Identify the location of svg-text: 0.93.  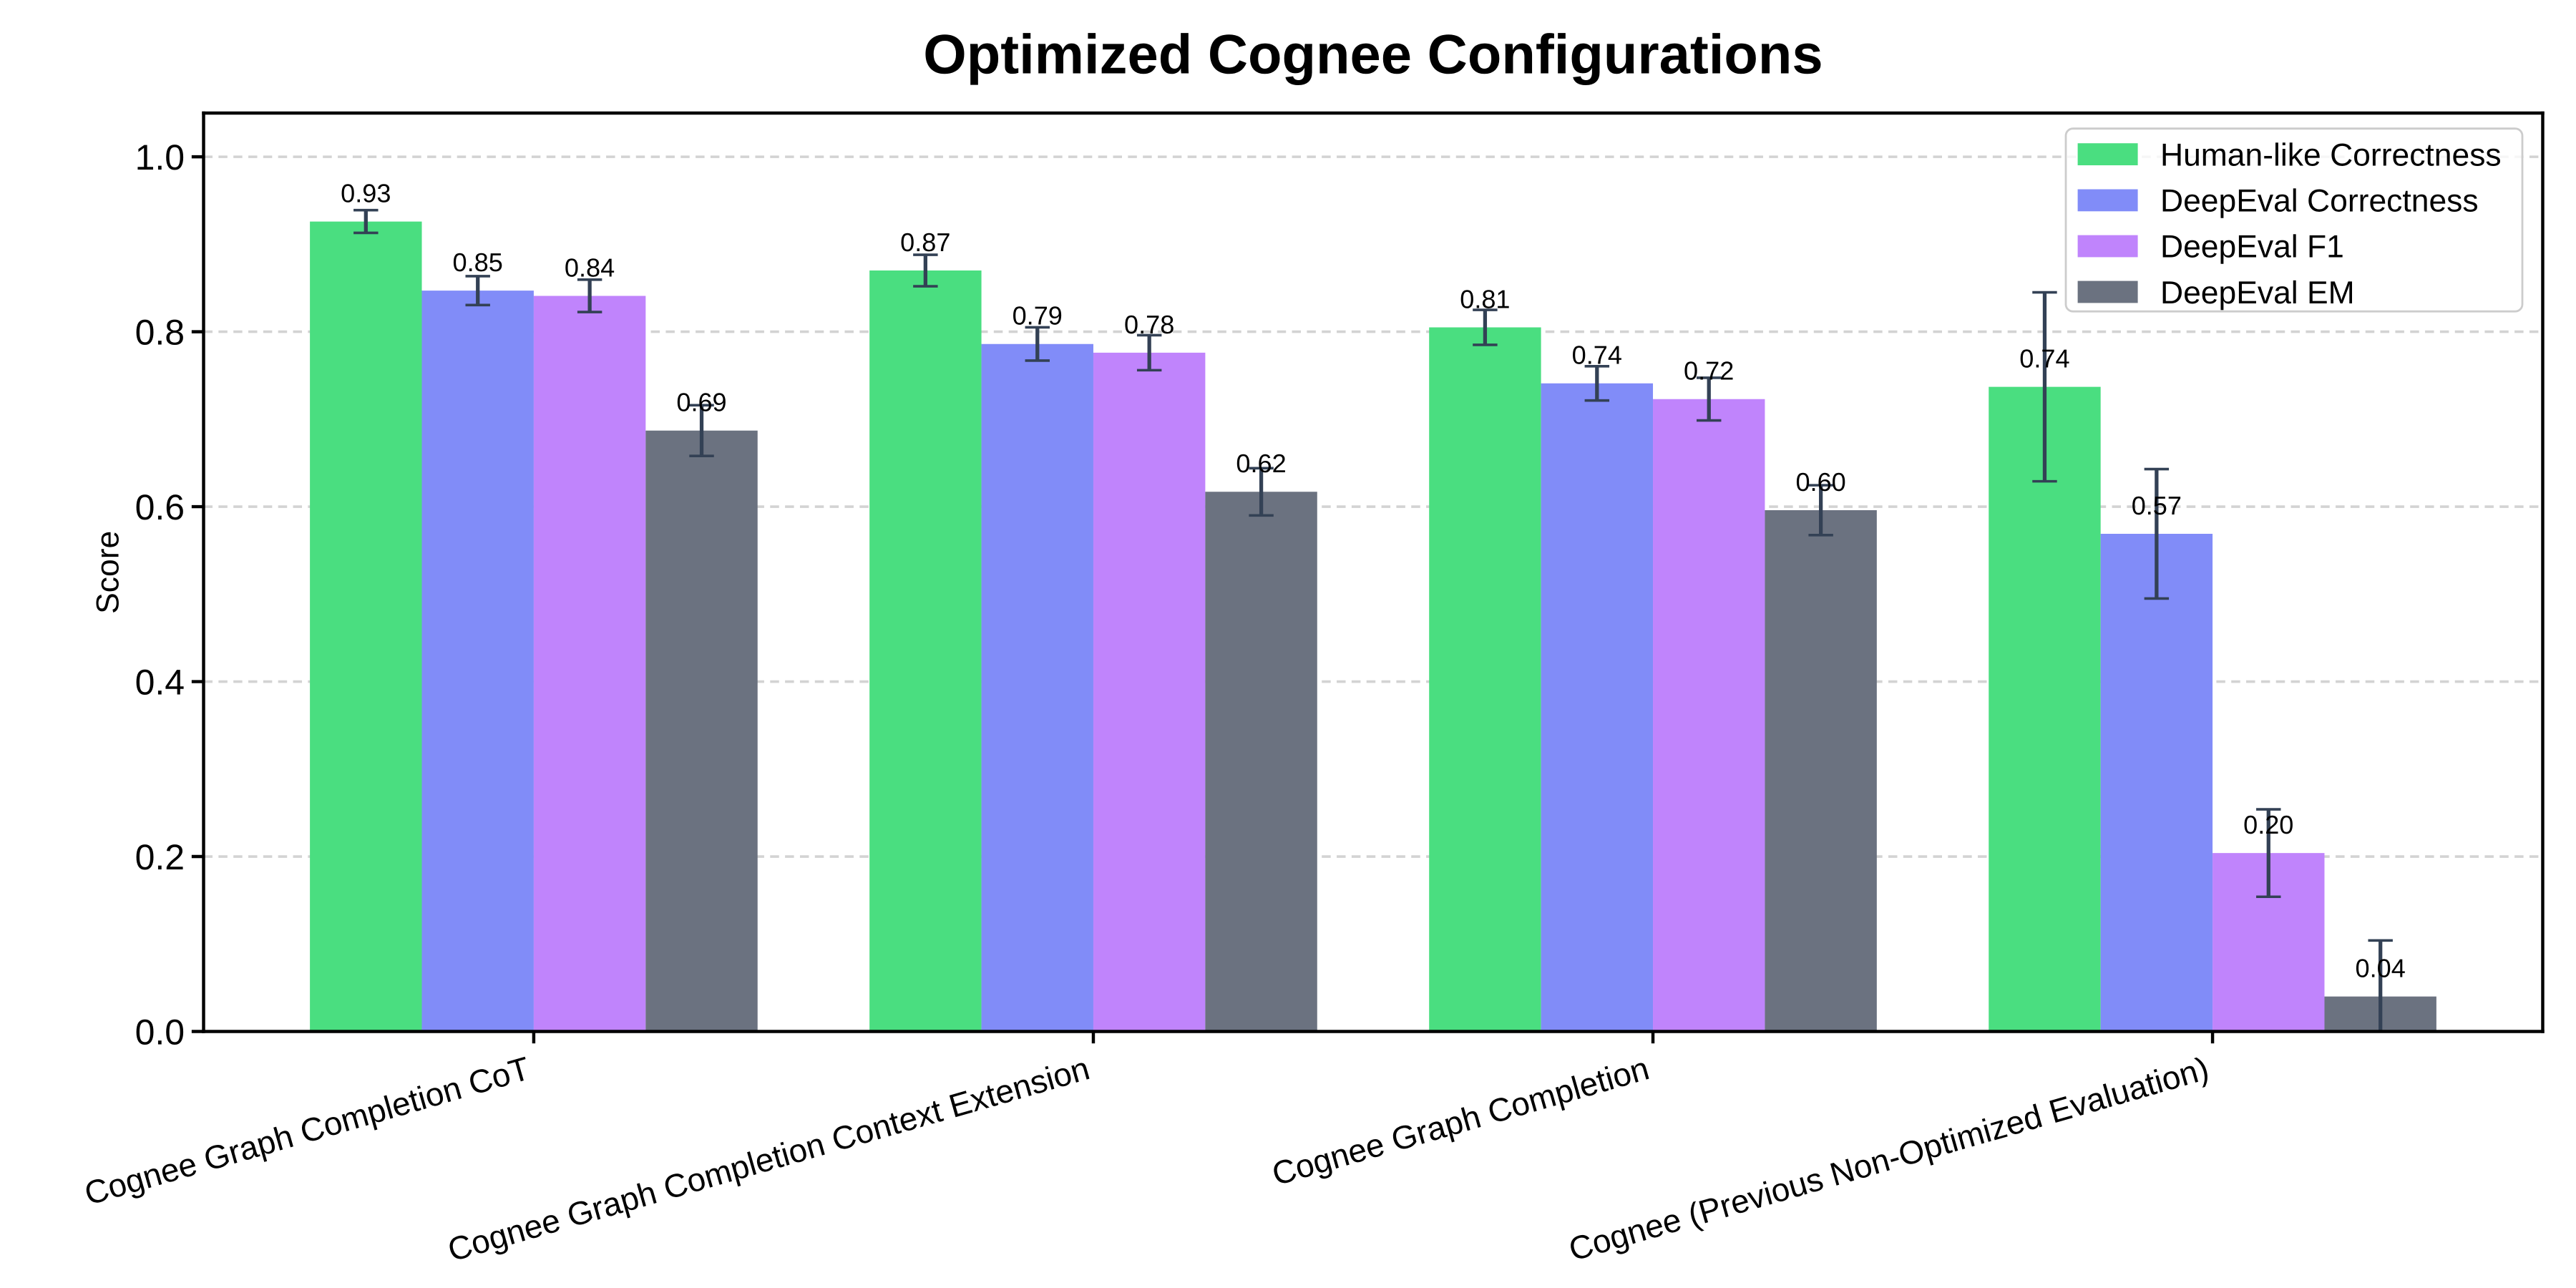
(366, 193).